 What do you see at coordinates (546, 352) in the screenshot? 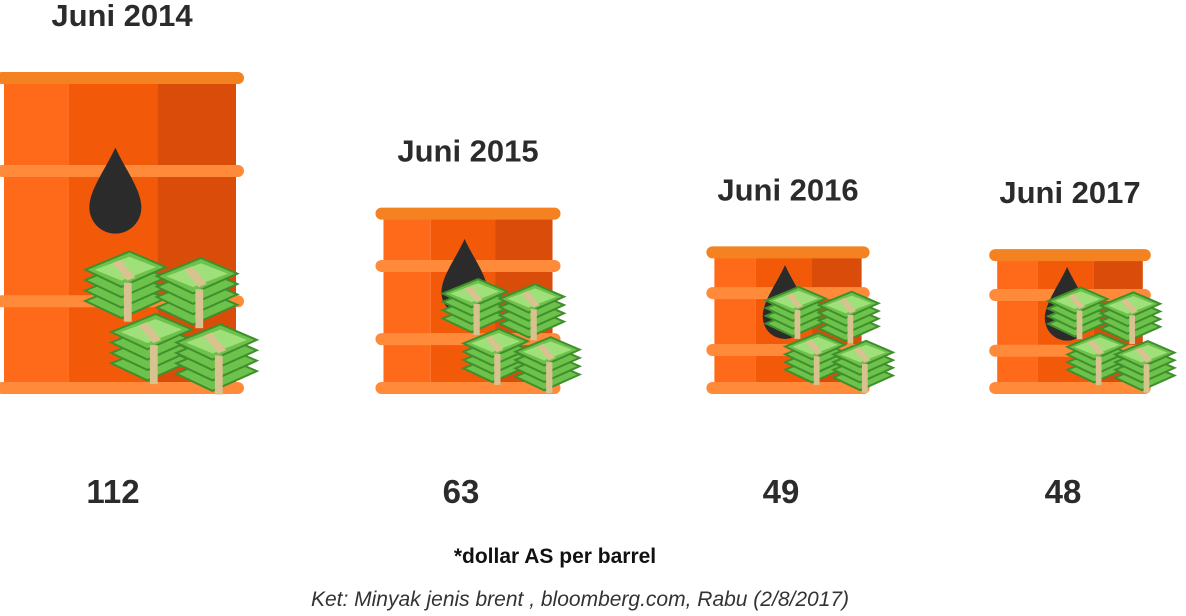
I see `money-bill-1-d-band` at bounding box center [546, 352].